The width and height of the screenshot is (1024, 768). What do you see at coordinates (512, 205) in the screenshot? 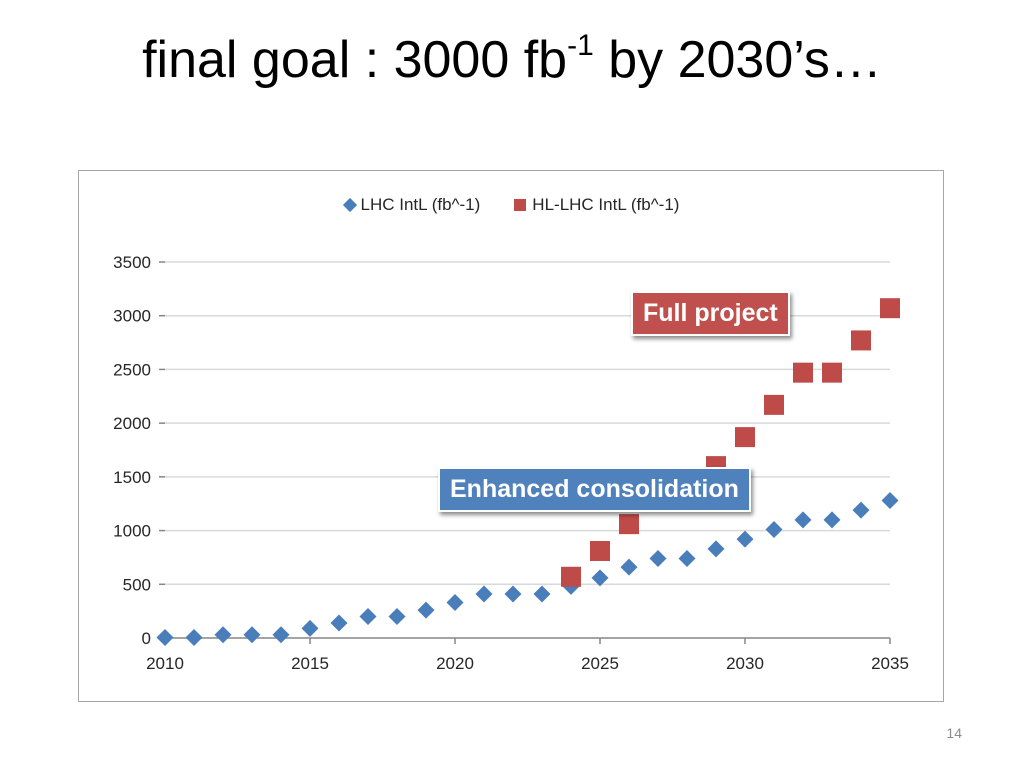
I see `chart-legend: LHC IntL (fb^-1) HL-LHC IntL (fb^-1)` at bounding box center [512, 205].